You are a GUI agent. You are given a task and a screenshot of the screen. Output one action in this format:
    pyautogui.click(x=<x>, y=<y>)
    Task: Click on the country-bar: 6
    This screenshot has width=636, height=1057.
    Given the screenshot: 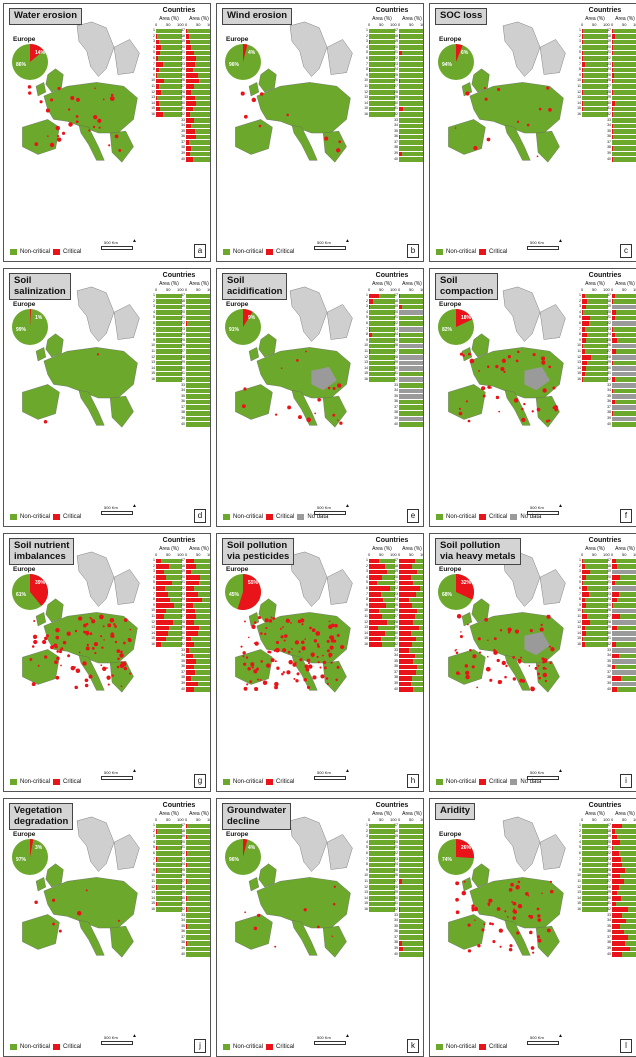 What is the action you would take?
    pyautogui.click(x=593, y=589)
    